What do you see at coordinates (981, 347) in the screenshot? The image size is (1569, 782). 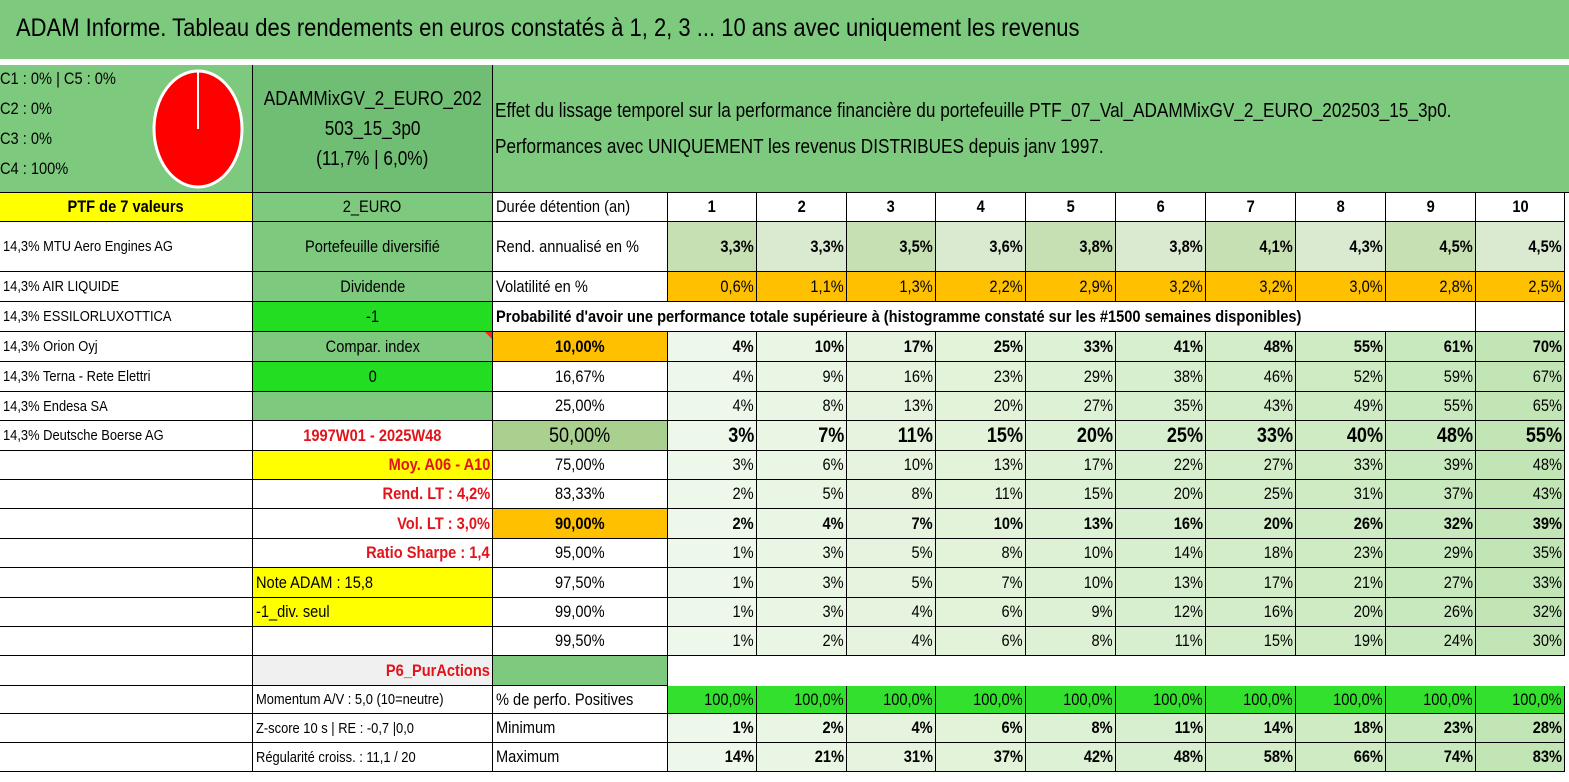 I see `probability-value: 25%` at bounding box center [981, 347].